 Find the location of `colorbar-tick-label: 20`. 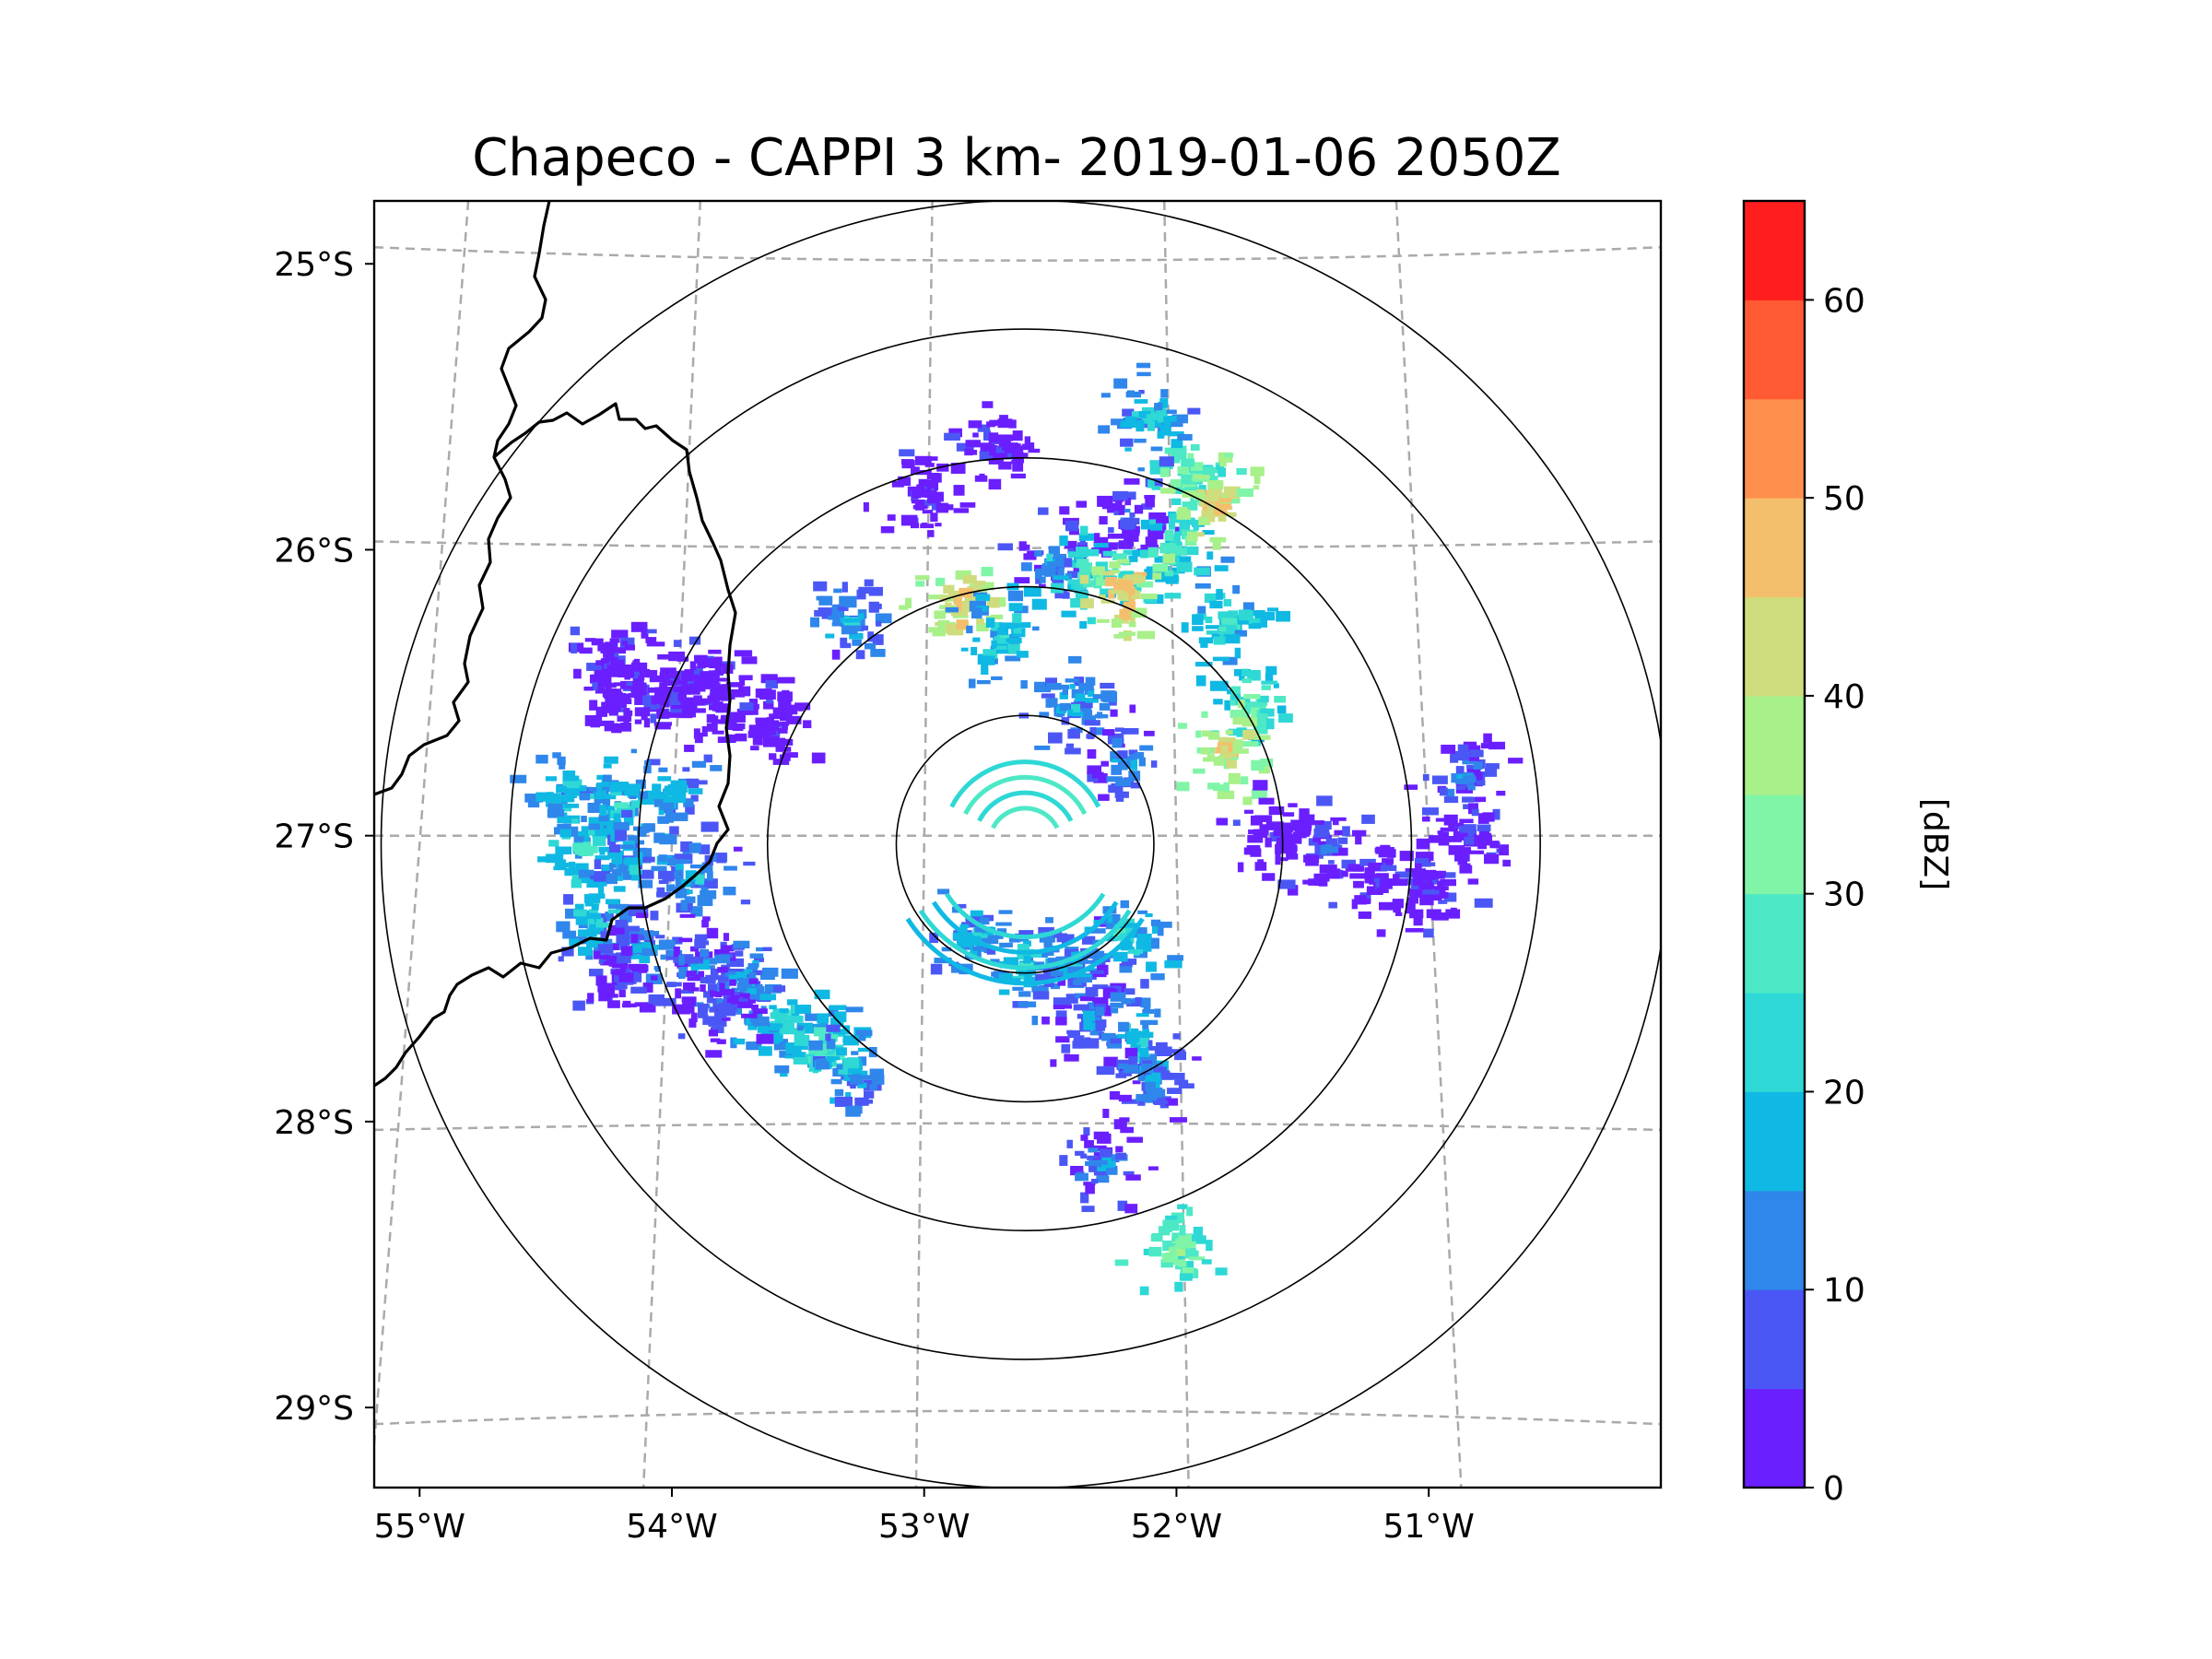

colorbar-tick-label: 20 is located at coordinates (1844, 1093).